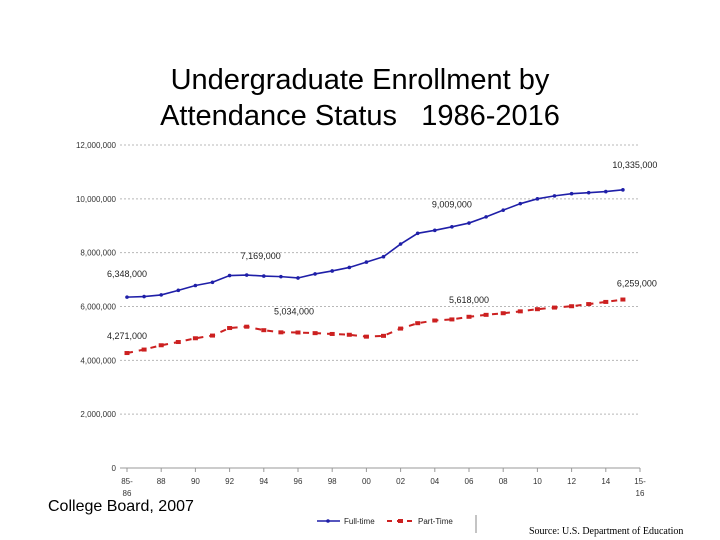 The width and height of the screenshot is (720, 540). What do you see at coordinates (640, 493) in the screenshot?
I see `x-tick-label: 16` at bounding box center [640, 493].